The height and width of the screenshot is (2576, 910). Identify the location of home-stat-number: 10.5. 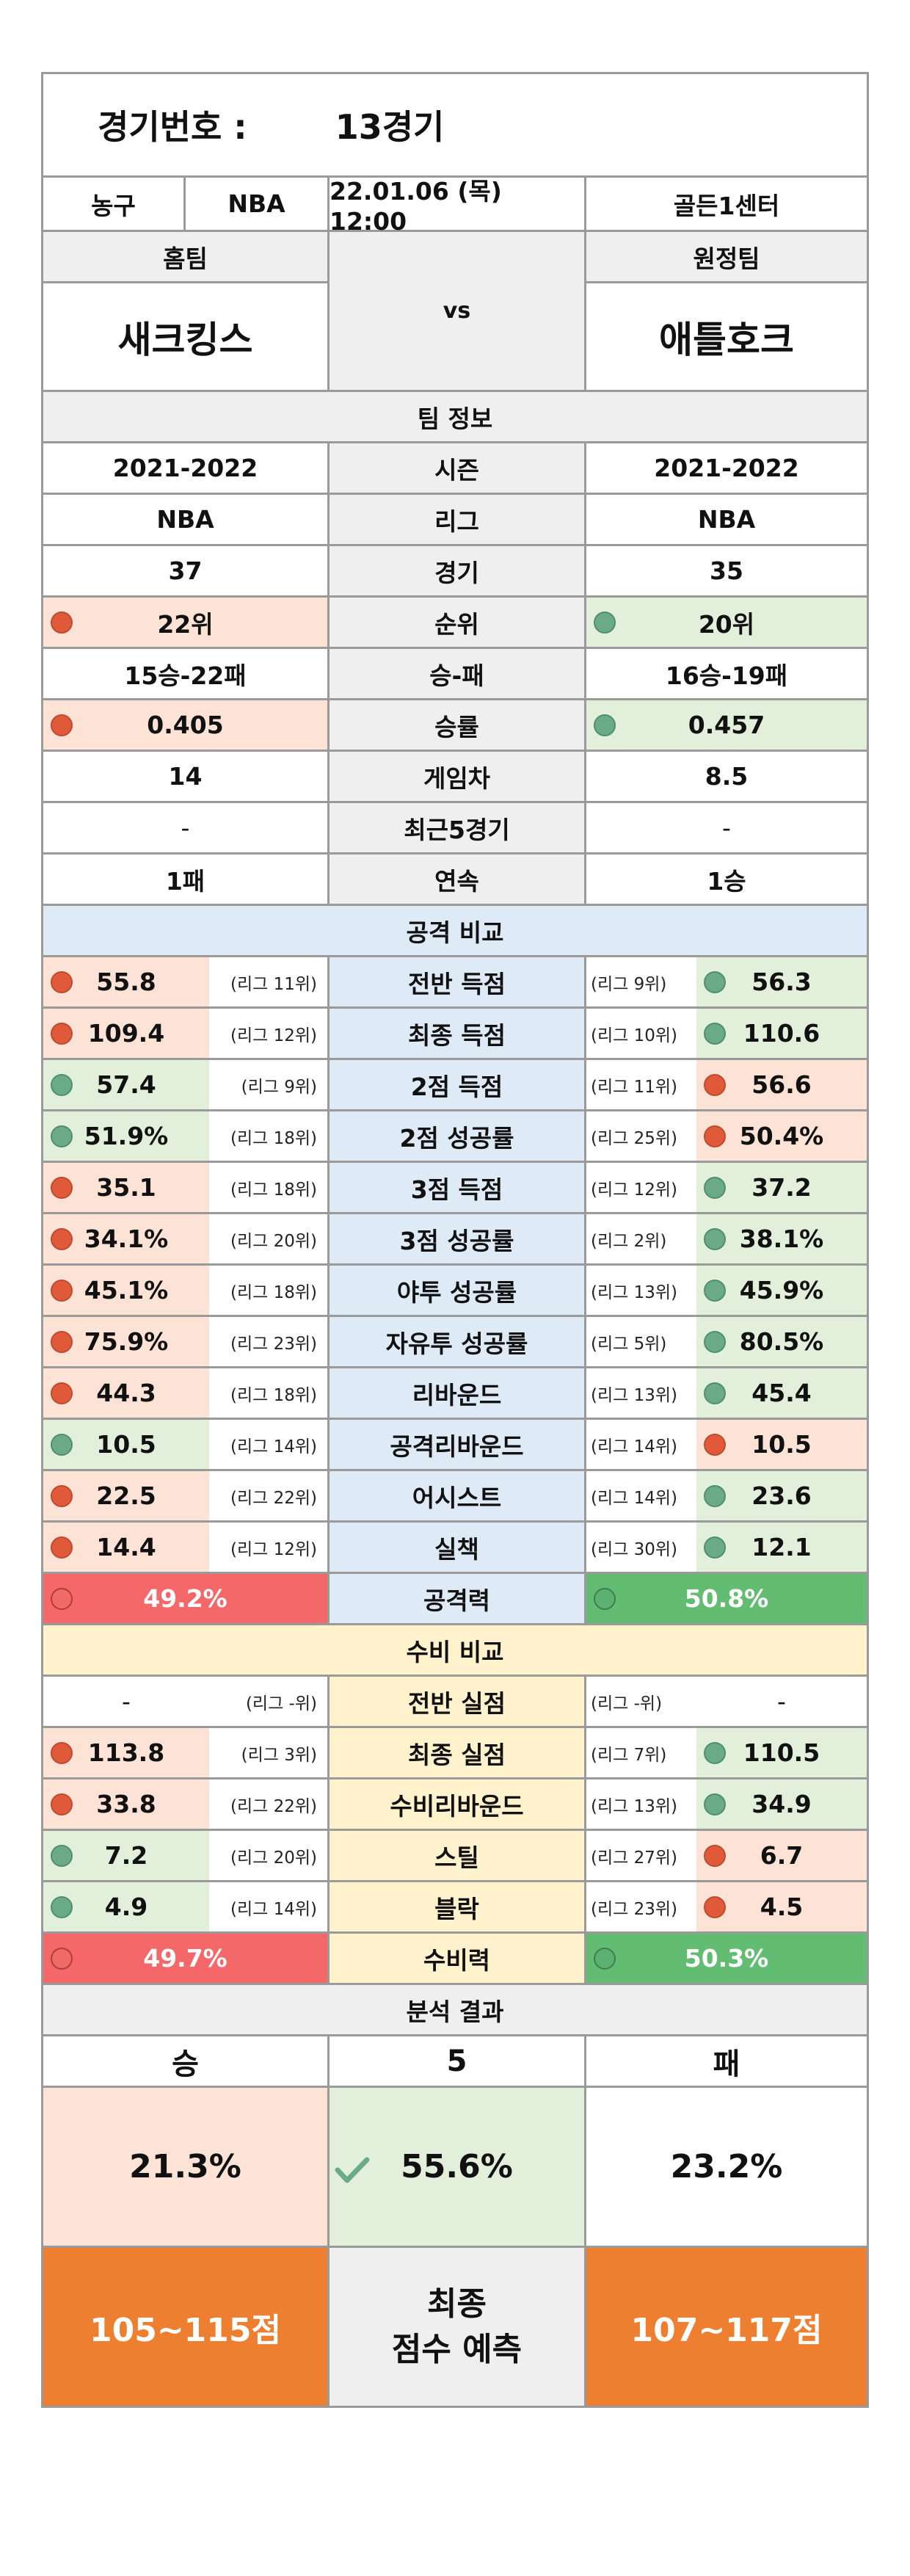
(126, 1445).